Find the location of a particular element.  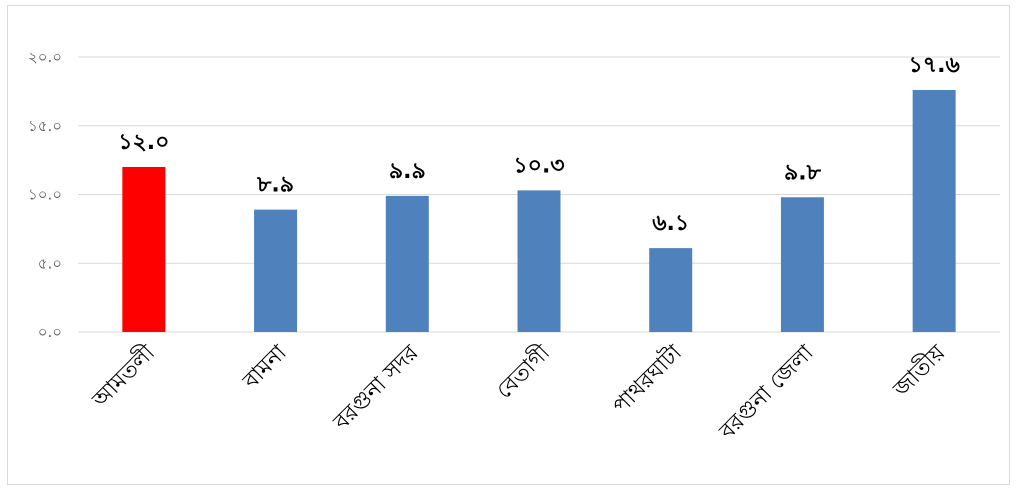

y-axis-tick-labels: ০.০ ৫.০ ১০.০ ১৫.০ ২০.০ is located at coordinates (45, 194).